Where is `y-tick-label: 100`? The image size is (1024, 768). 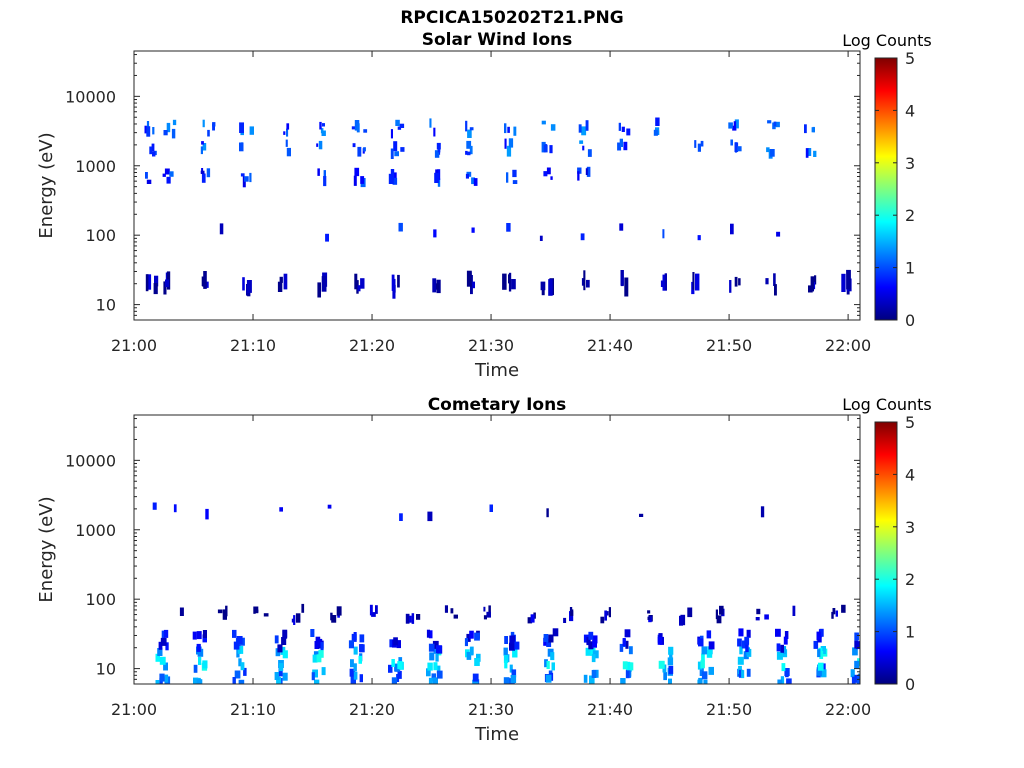 y-tick-label: 100 is located at coordinates (100, 235).